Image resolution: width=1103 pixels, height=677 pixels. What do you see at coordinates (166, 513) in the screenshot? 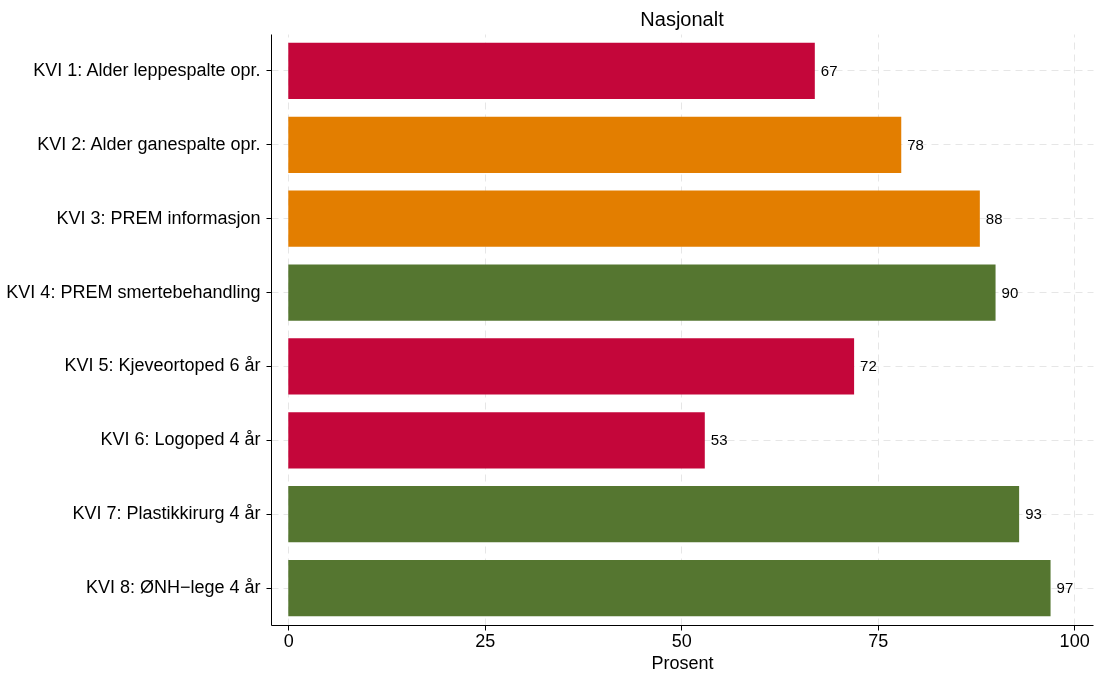
I see `y-tick-label: KVI 7: Plastikkirurg 4 år` at bounding box center [166, 513].